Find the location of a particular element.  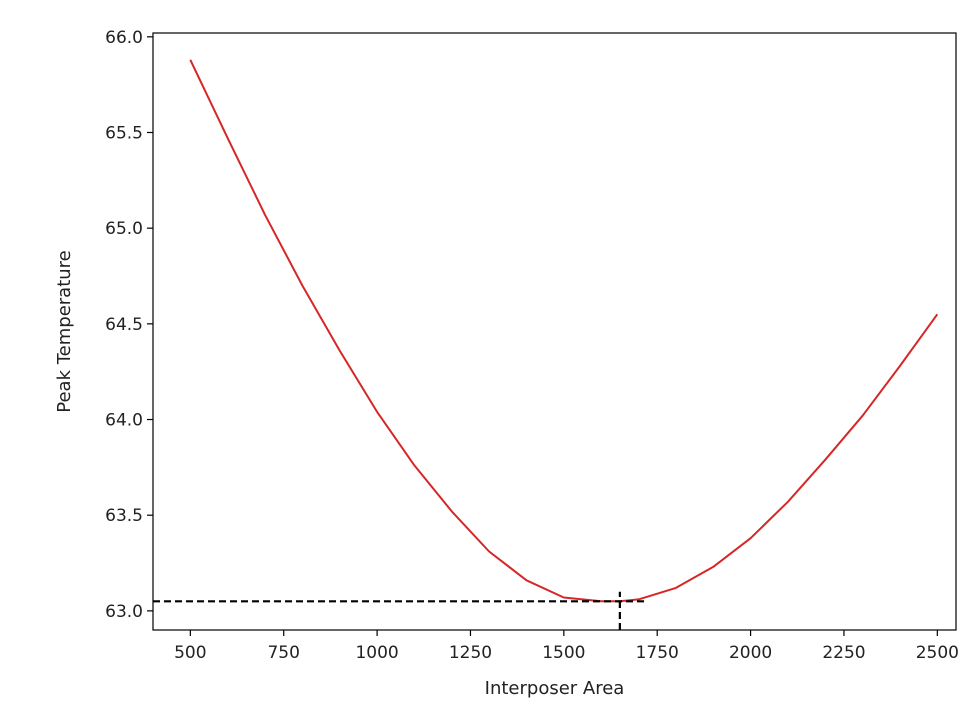

x-tick-label: 1250 is located at coordinates (470, 653).